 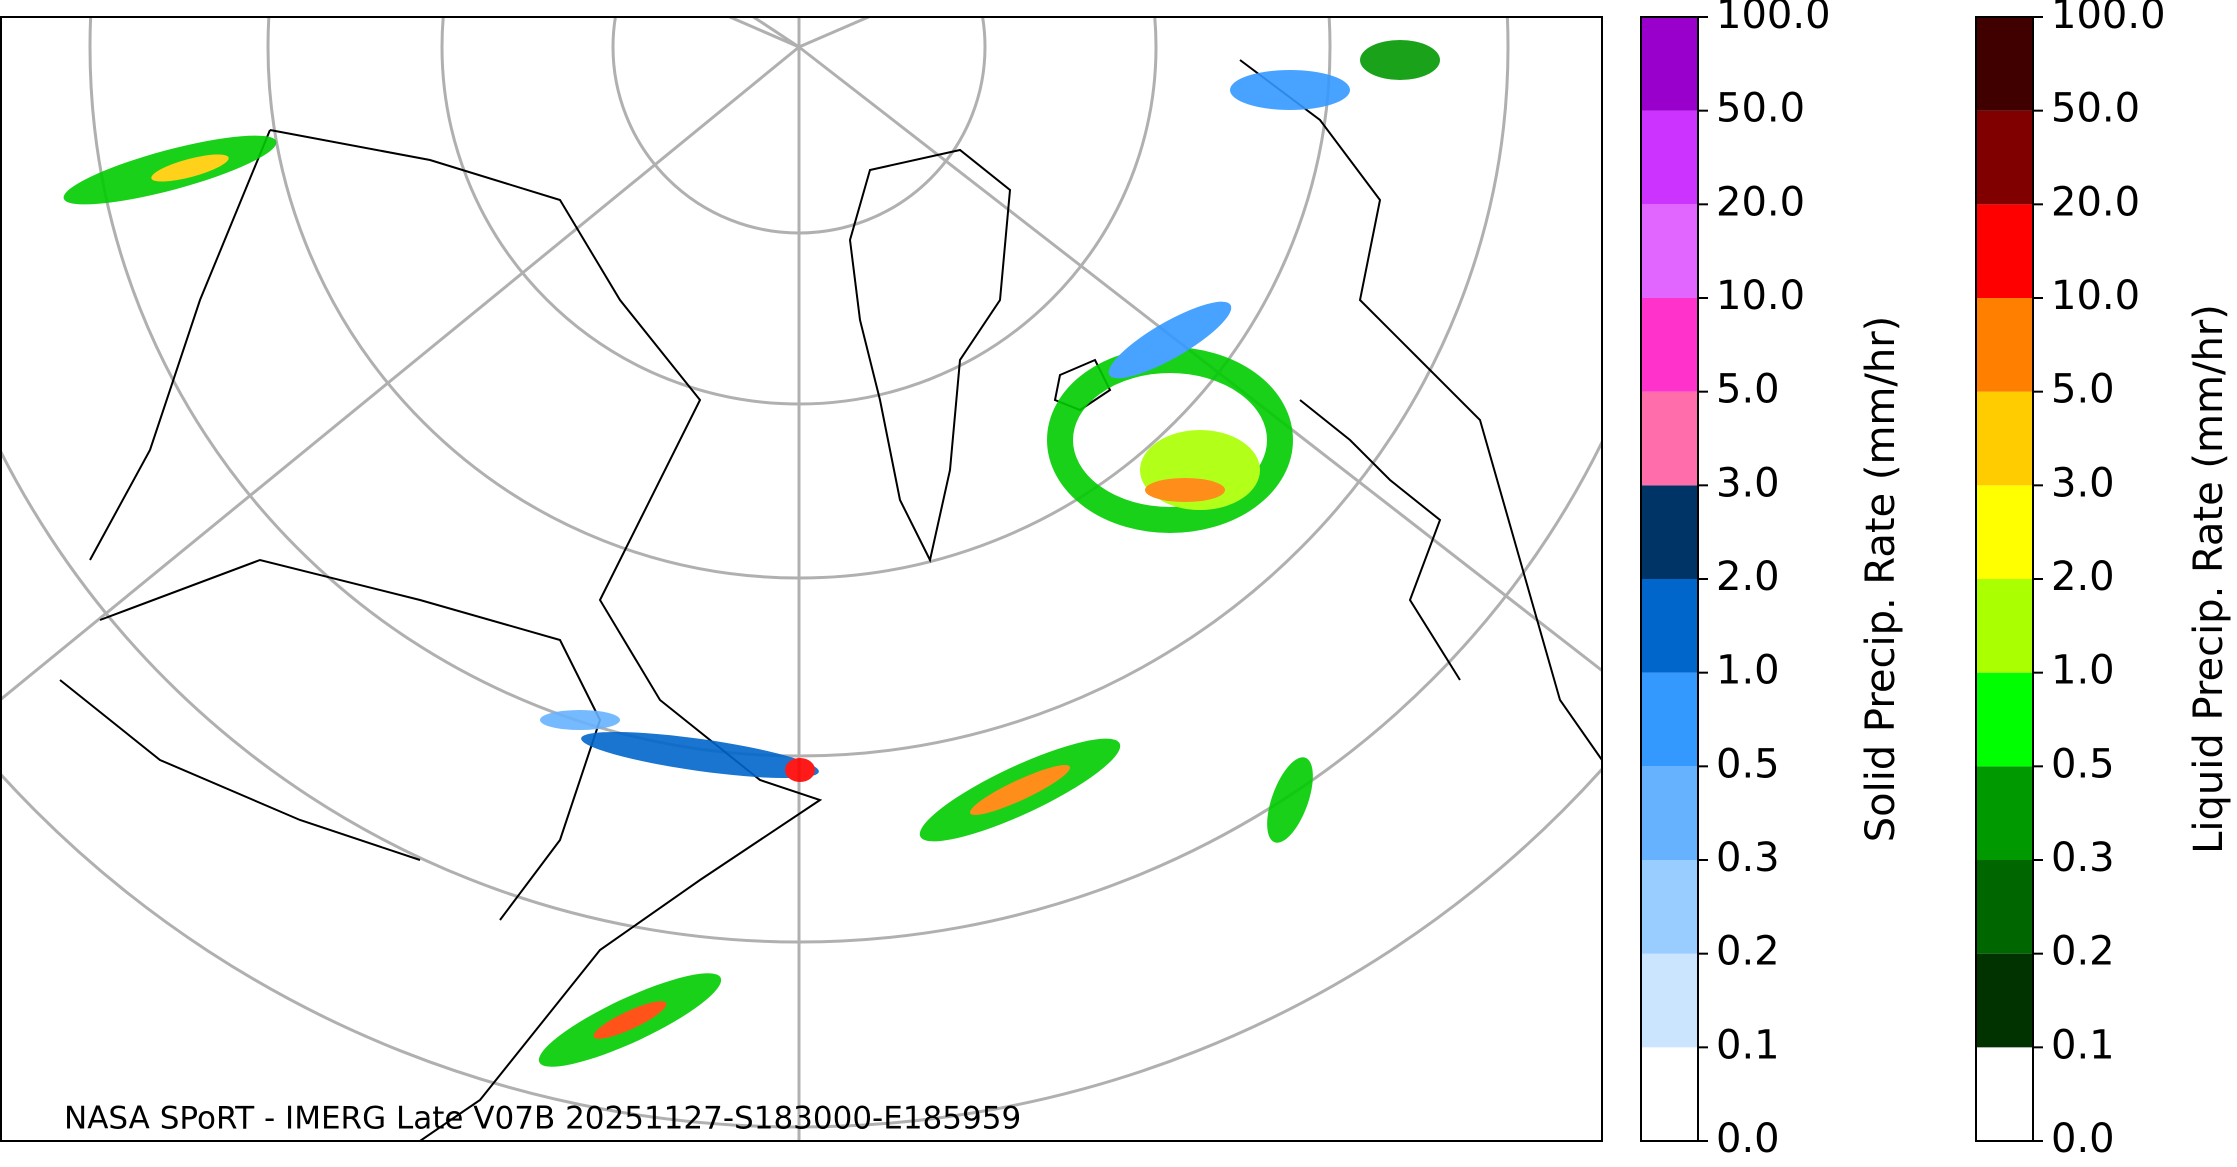 I want to click on colorbar-label: Liquid Precip. Rate (mm/hr), so click(x=2209, y=579).